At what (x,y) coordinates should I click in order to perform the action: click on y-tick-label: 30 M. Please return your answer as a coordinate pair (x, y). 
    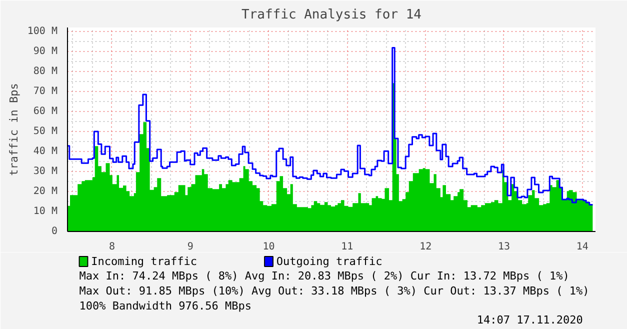
    Looking at the image, I should click on (45, 171).